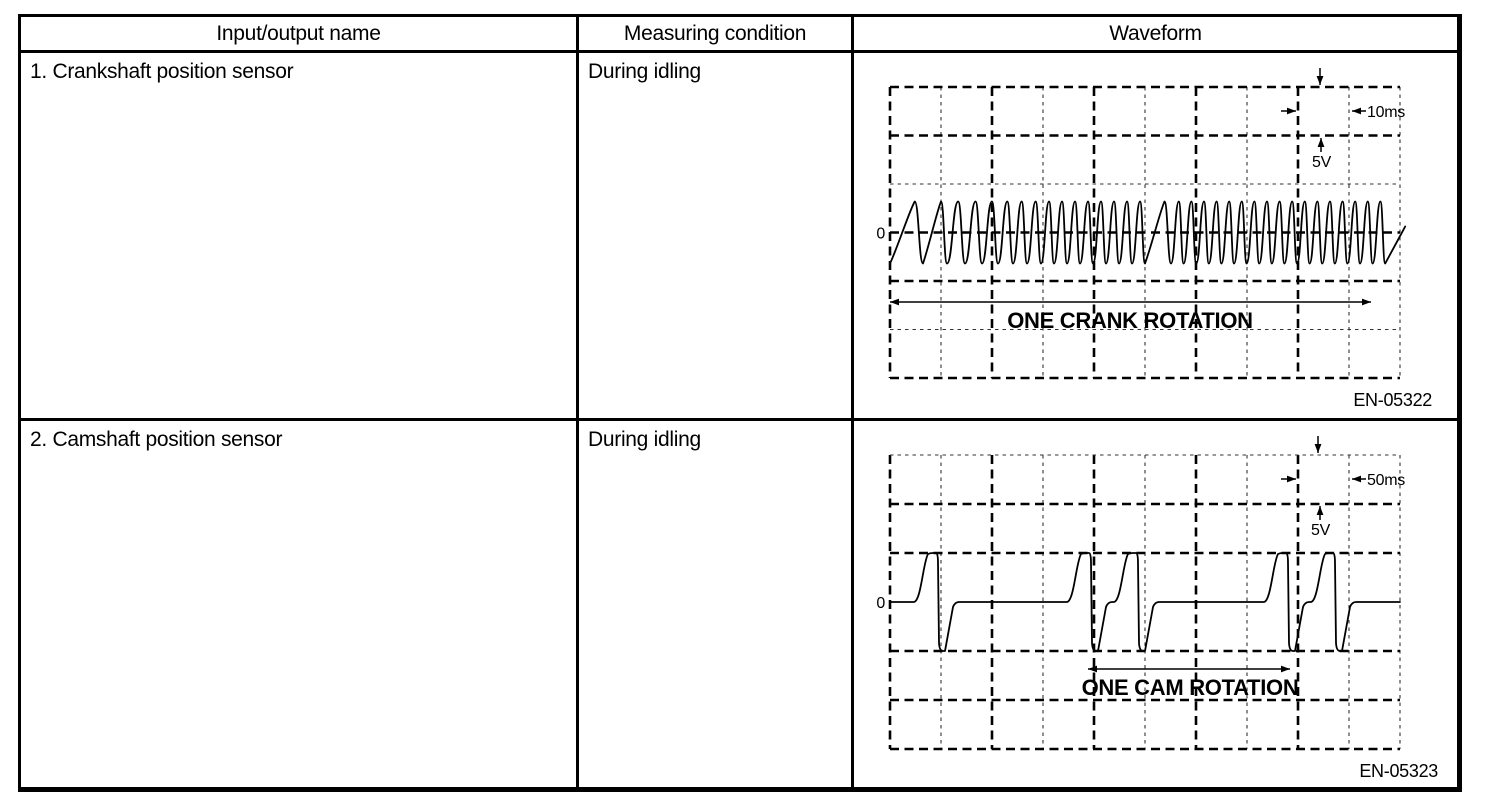 The image size is (1504, 808). Describe the element at coordinates (1190, 687) in the screenshot. I see `rotation-span-label: ONE CAM ROTATION` at that location.